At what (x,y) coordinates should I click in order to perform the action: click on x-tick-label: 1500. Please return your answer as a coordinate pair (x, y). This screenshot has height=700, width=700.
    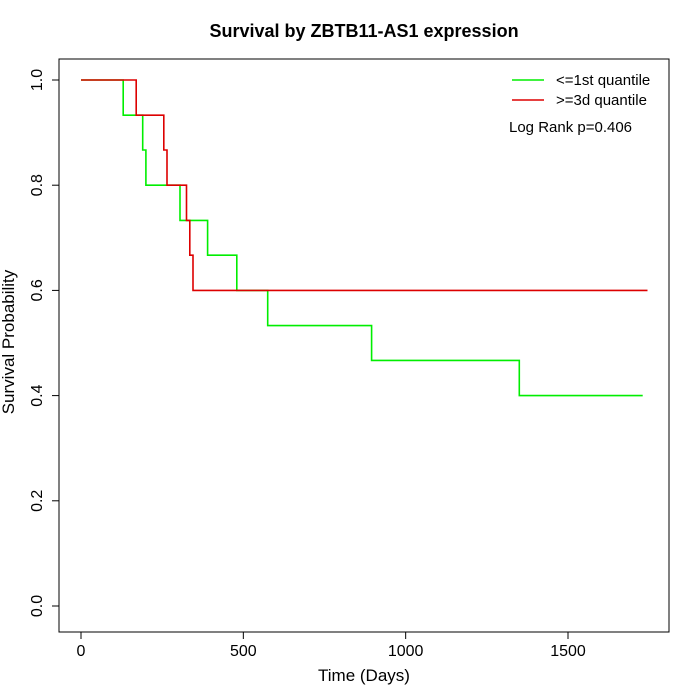
    Looking at the image, I should click on (568, 651).